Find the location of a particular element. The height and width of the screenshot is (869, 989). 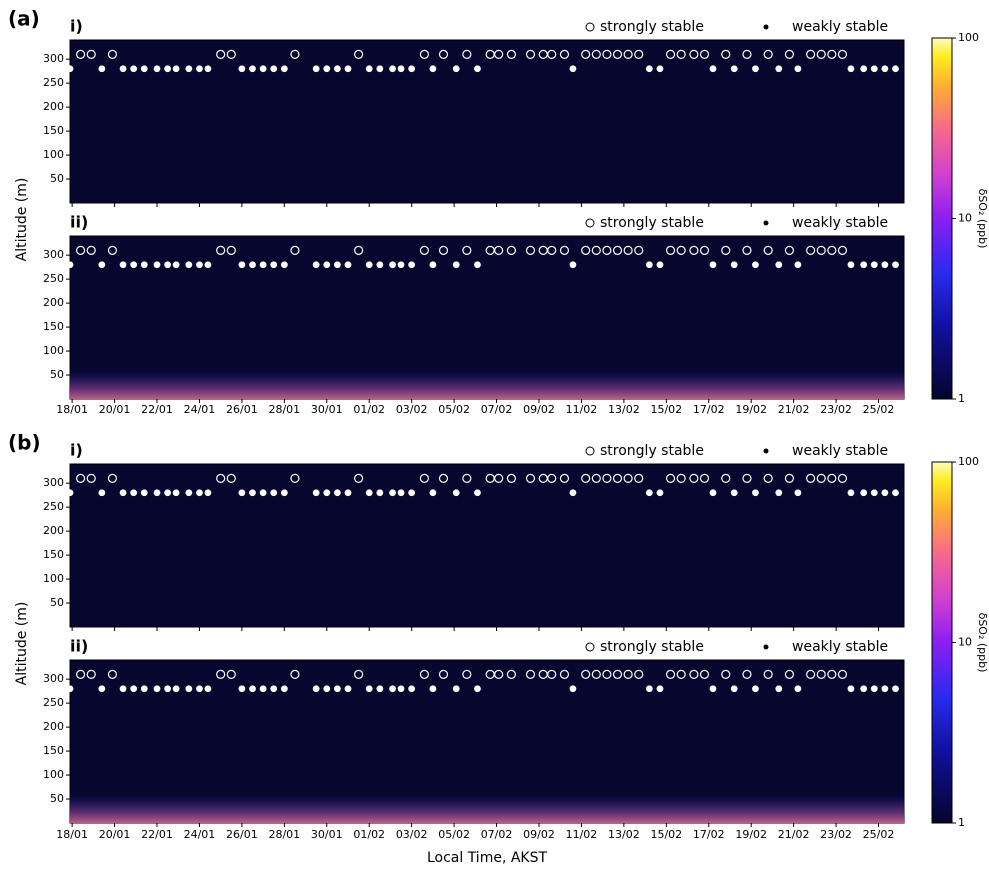

panel-label: ii) is located at coordinates (79, 646).